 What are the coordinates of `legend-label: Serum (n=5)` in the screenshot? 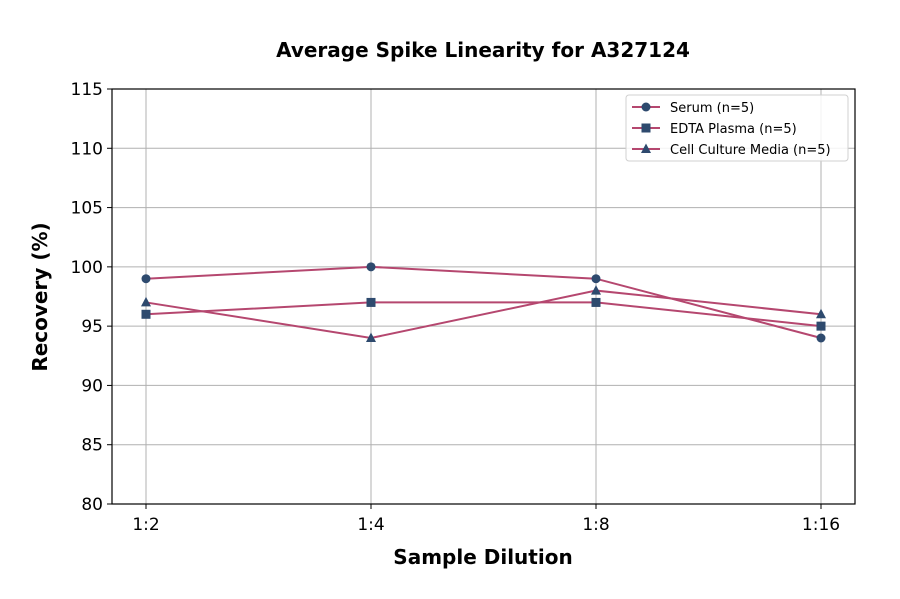 It's located at (712, 108).